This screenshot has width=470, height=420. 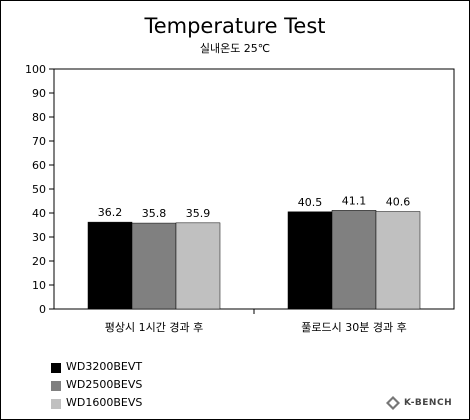 What do you see at coordinates (39, 213) in the screenshot?
I see `y-tick-label: 40` at bounding box center [39, 213].